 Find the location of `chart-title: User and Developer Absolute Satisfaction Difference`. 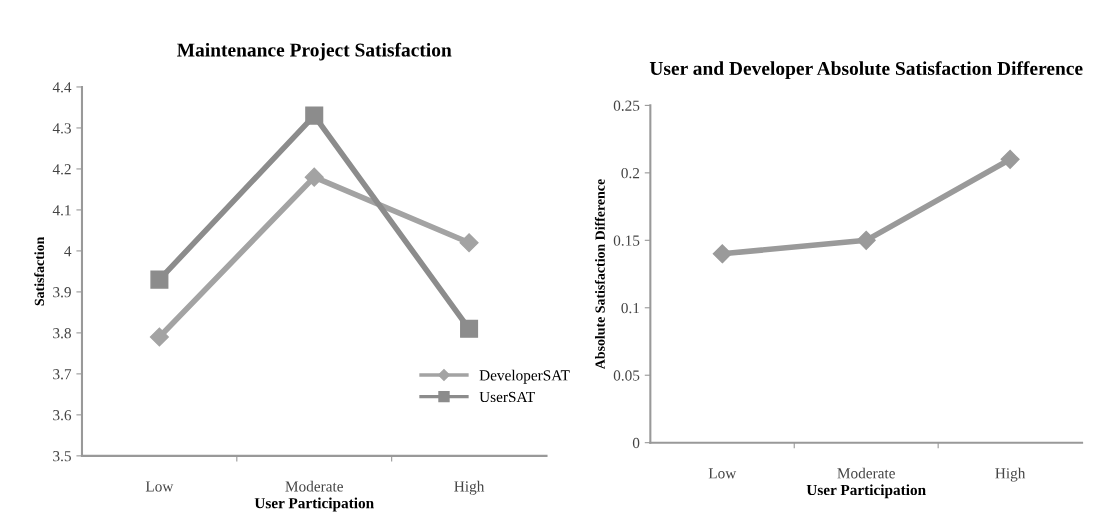

chart-title: User and Developer Absolute Satisfaction Difference is located at coordinates (866, 70).